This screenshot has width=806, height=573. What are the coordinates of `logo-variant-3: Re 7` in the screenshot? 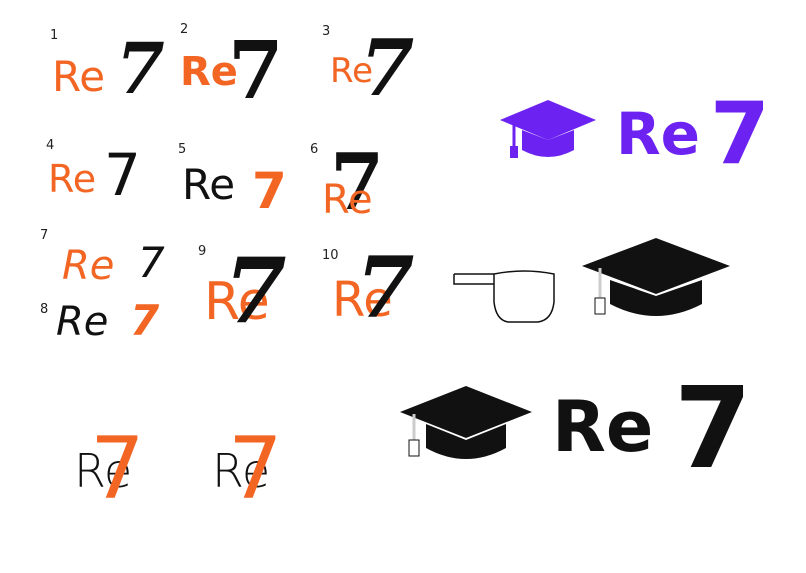 It's located at (380, 75).